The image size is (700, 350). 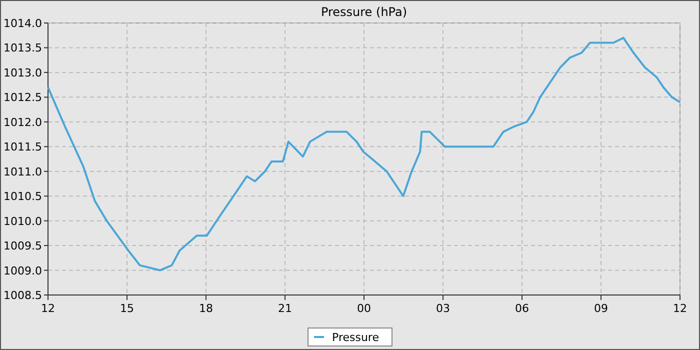 I want to click on y-tick-label: 1011.0, so click(x=23, y=171).